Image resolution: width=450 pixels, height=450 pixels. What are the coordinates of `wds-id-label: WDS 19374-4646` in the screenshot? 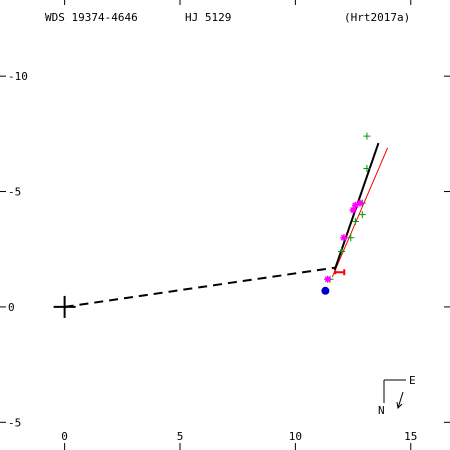 It's located at (91, 17).